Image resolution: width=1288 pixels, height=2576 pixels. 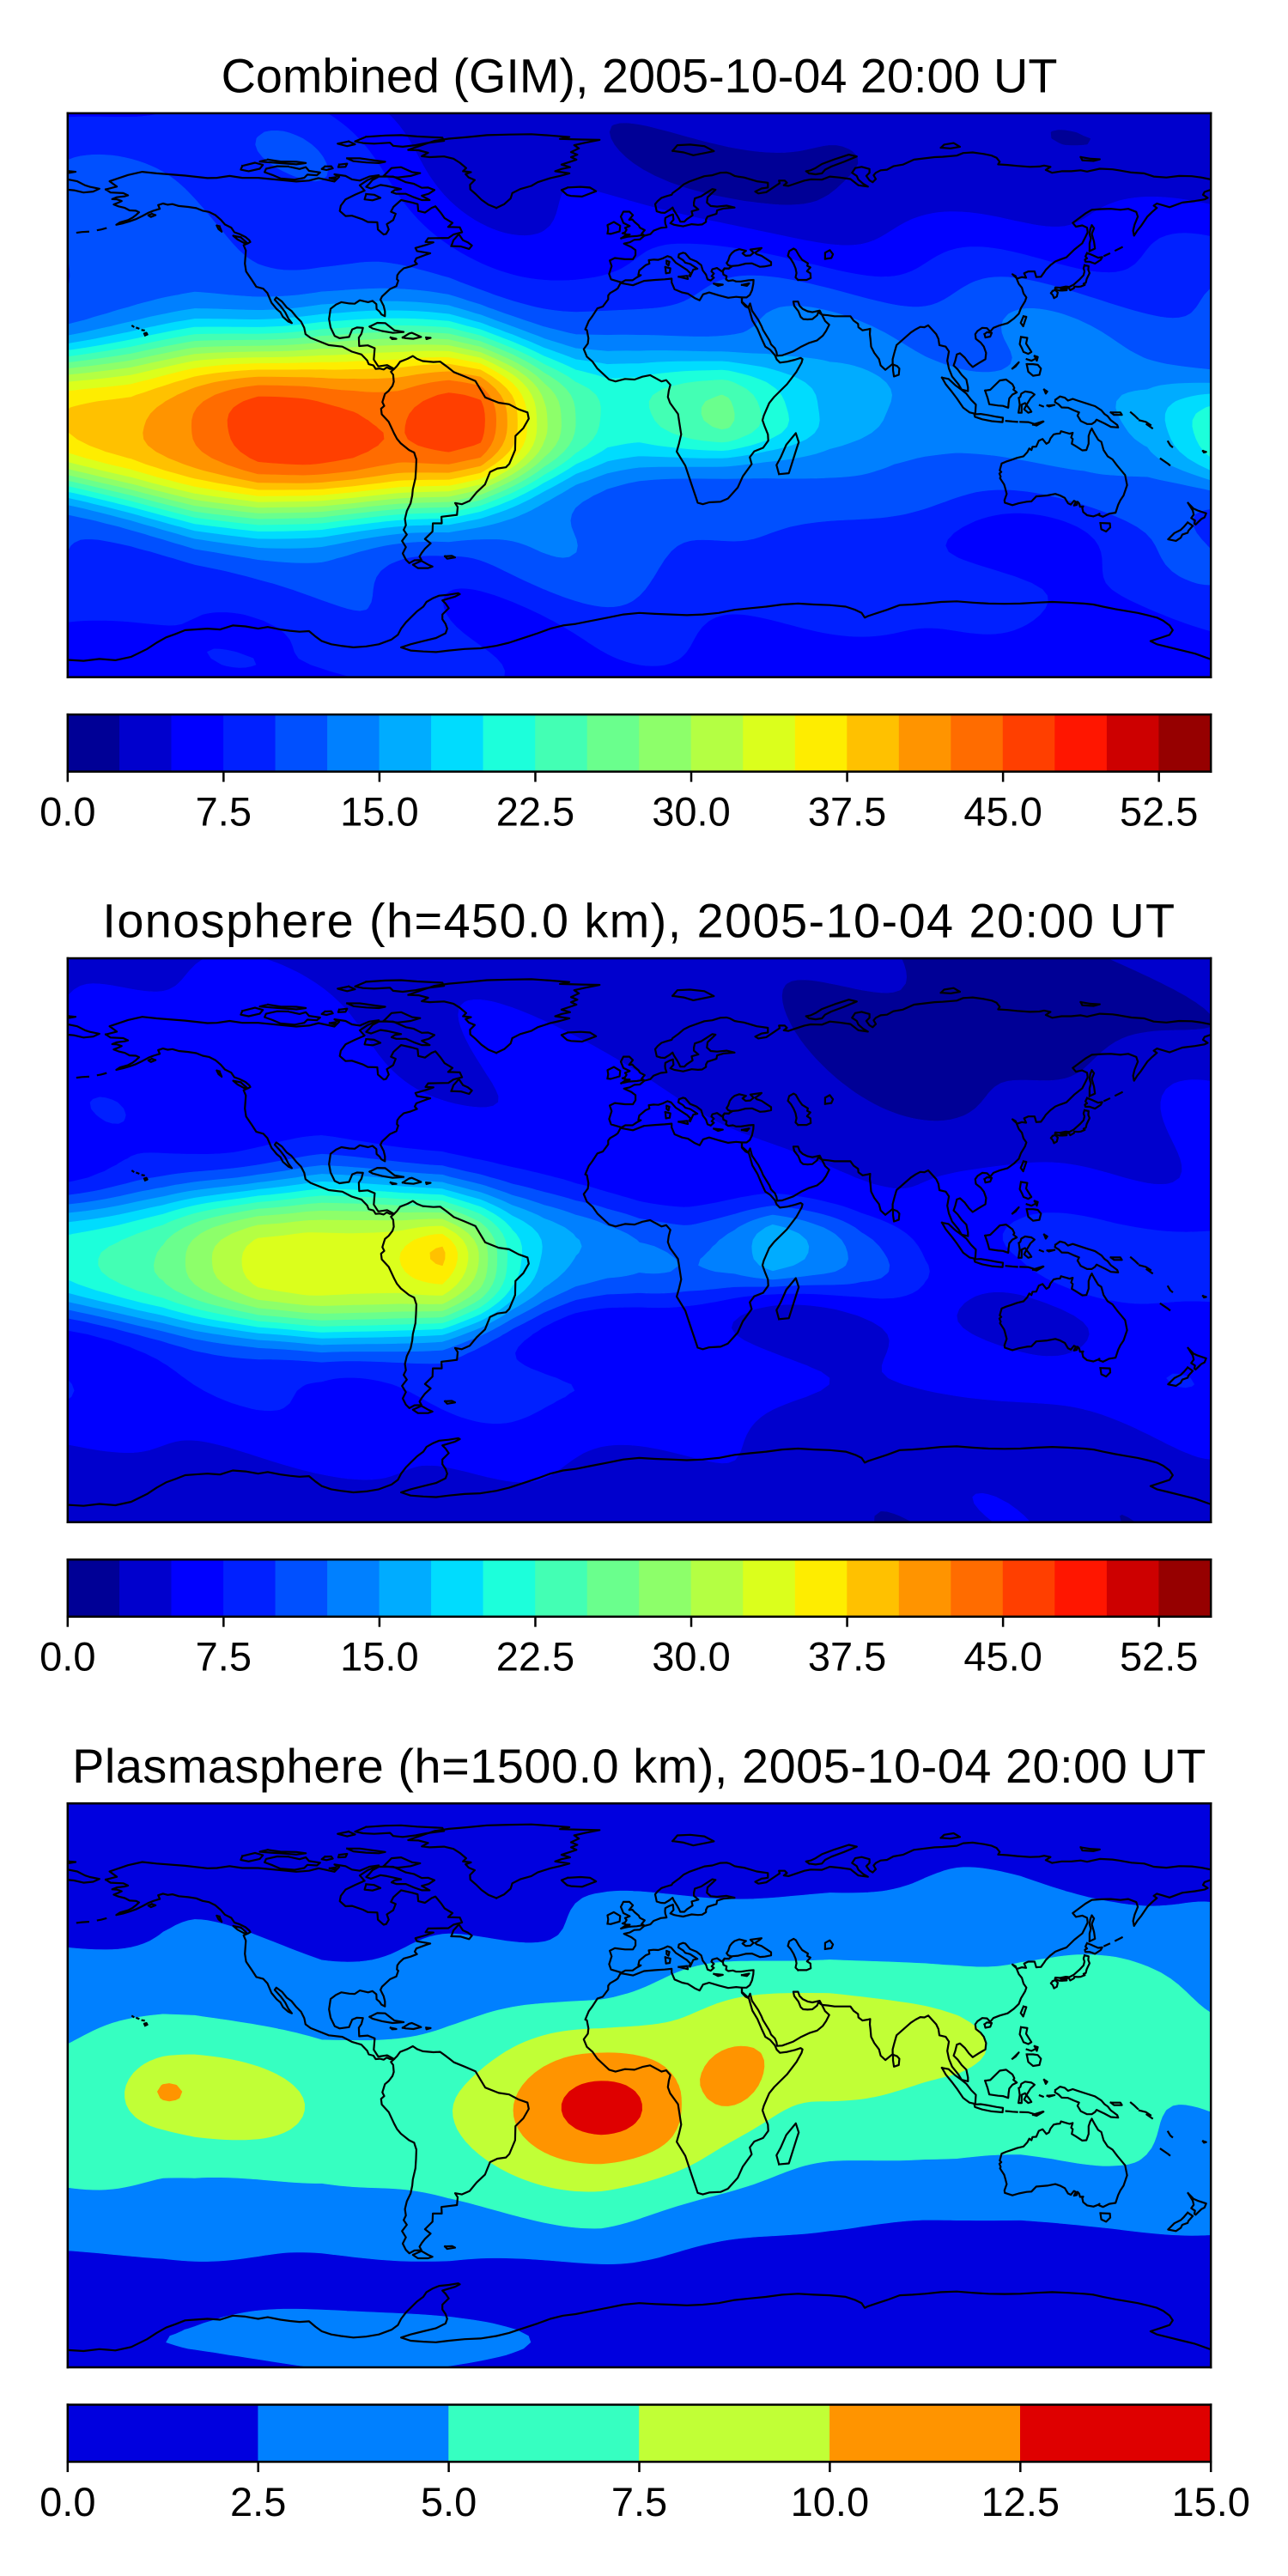 I want to click on svg-text: 5.0, so click(x=449, y=2501).